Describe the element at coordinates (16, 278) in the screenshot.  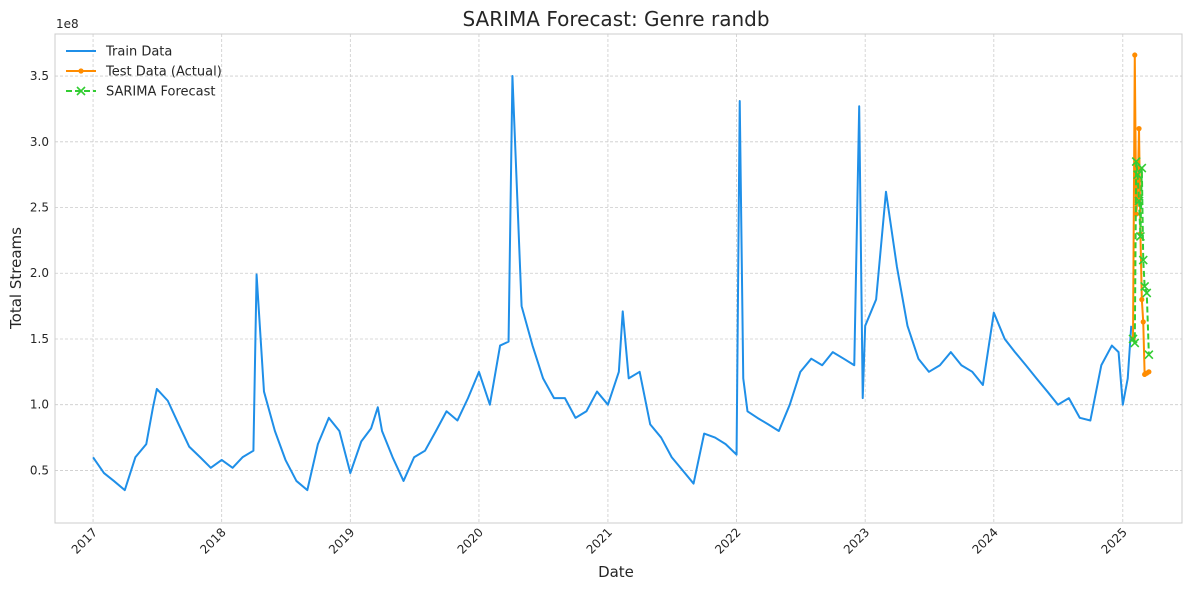
I see `y-axis-label: Total Streams` at that location.